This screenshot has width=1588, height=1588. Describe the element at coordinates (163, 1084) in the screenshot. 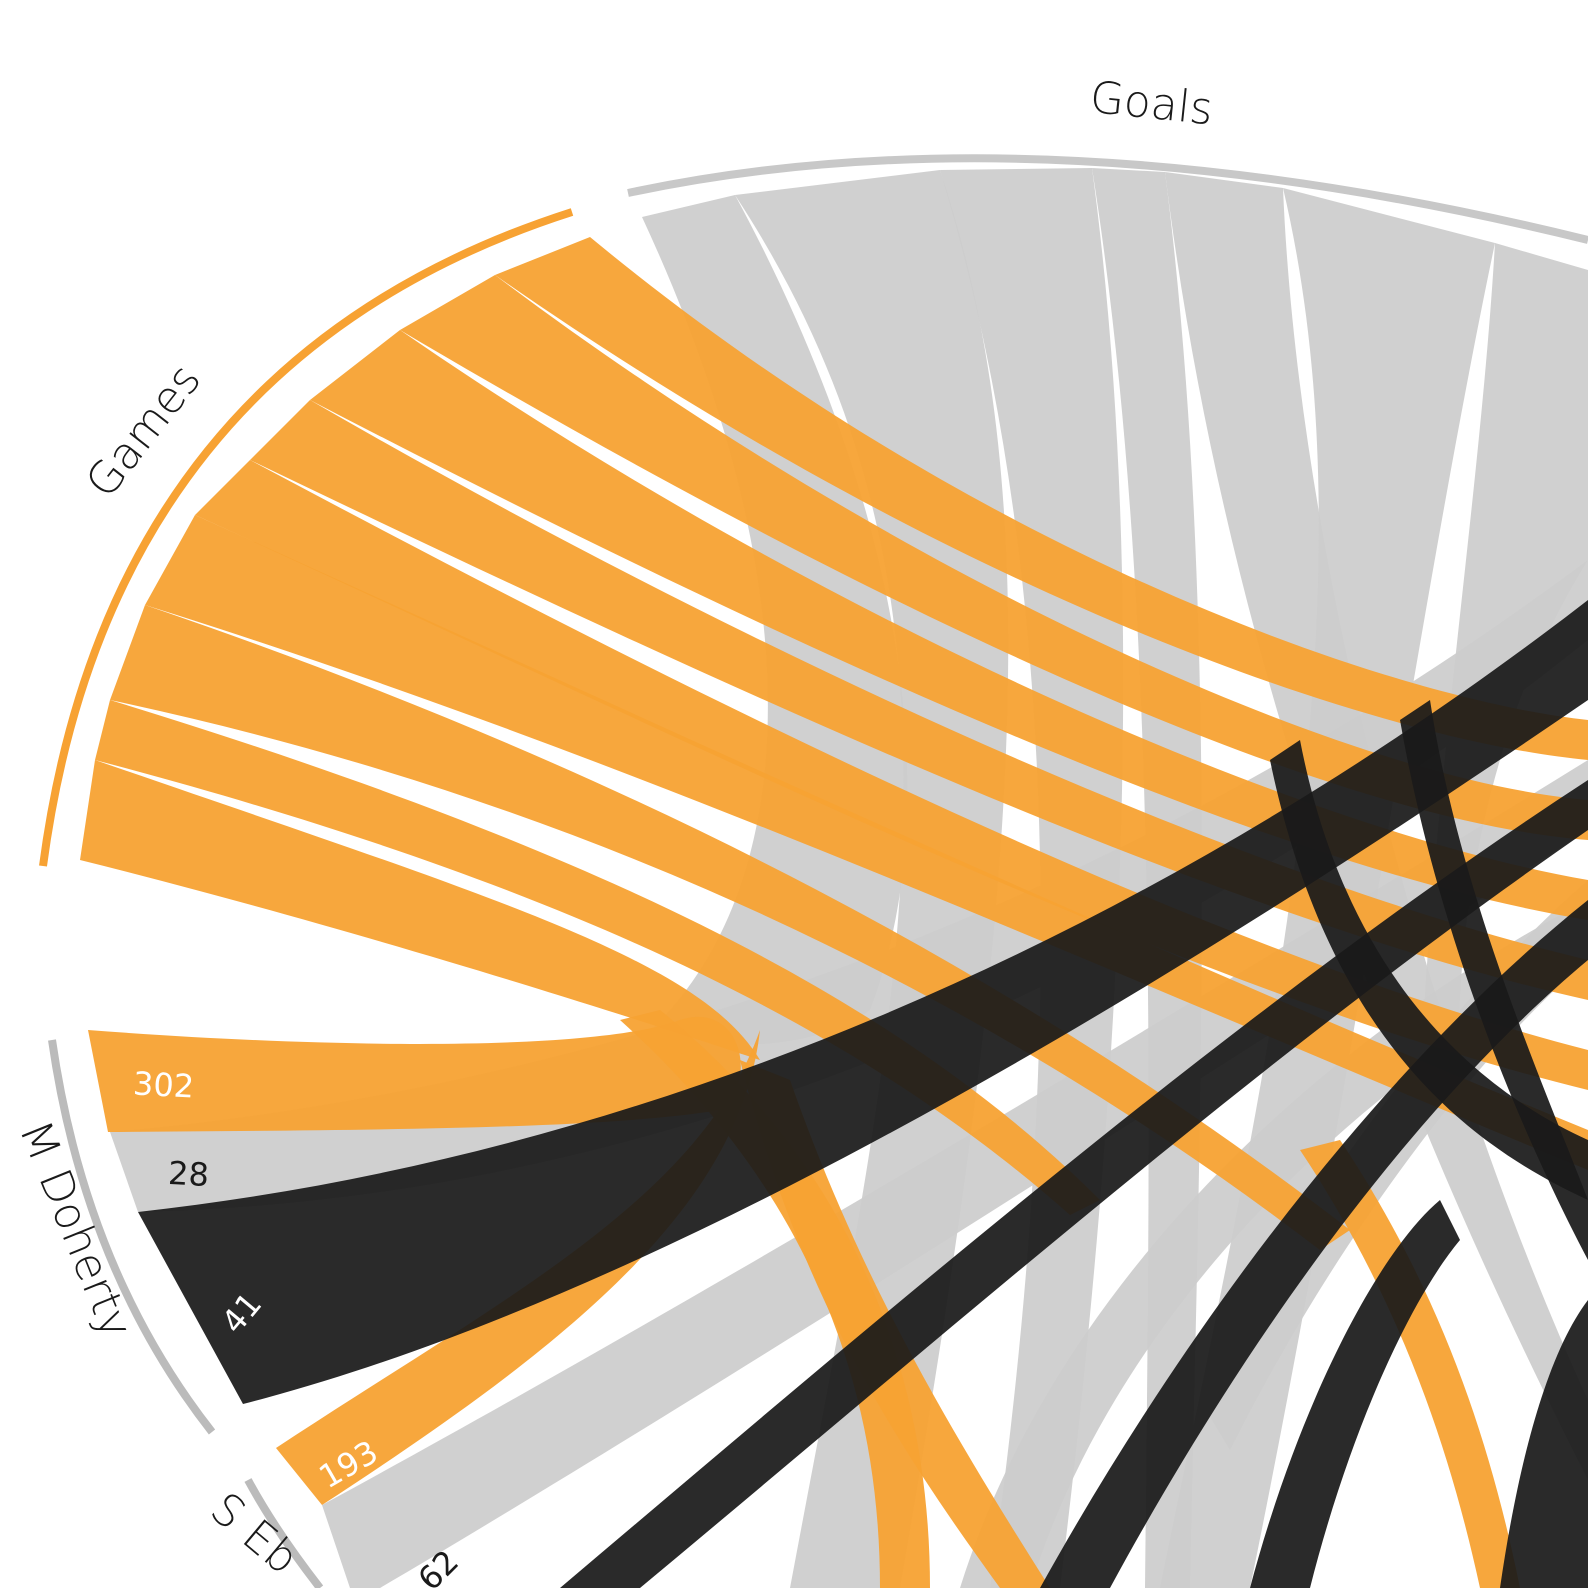

I see `m-doherty-games-value: 302` at that location.